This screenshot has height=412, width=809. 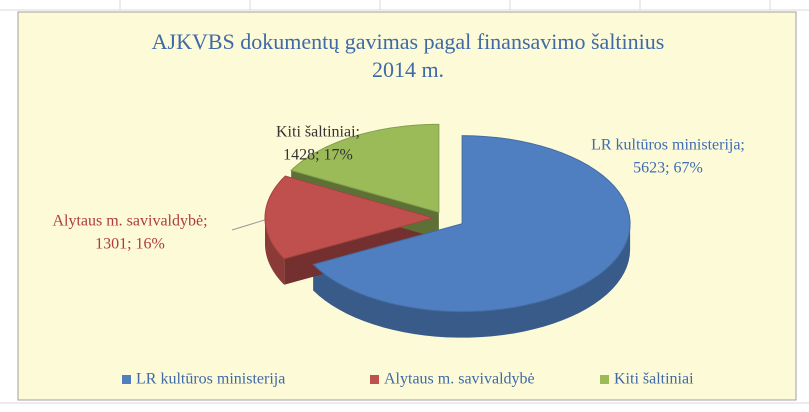 I want to click on legend-label: Kiti šaltiniai, so click(x=654, y=379).